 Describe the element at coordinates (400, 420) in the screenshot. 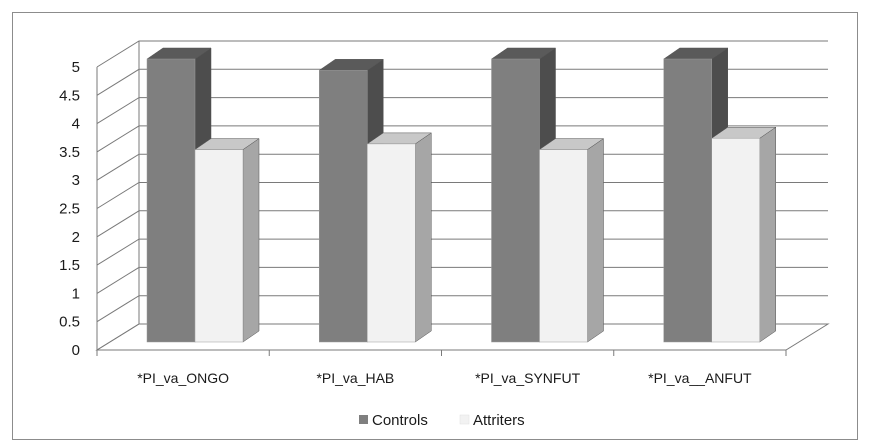

I see `legend-label: Controls` at that location.